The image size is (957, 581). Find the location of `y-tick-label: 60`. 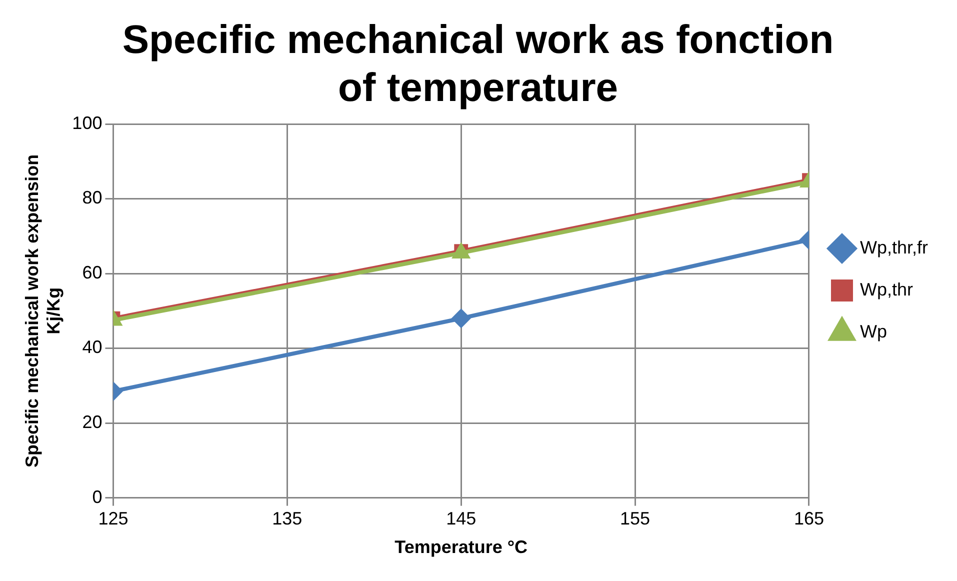

y-tick-label: 60 is located at coordinates (92, 272).